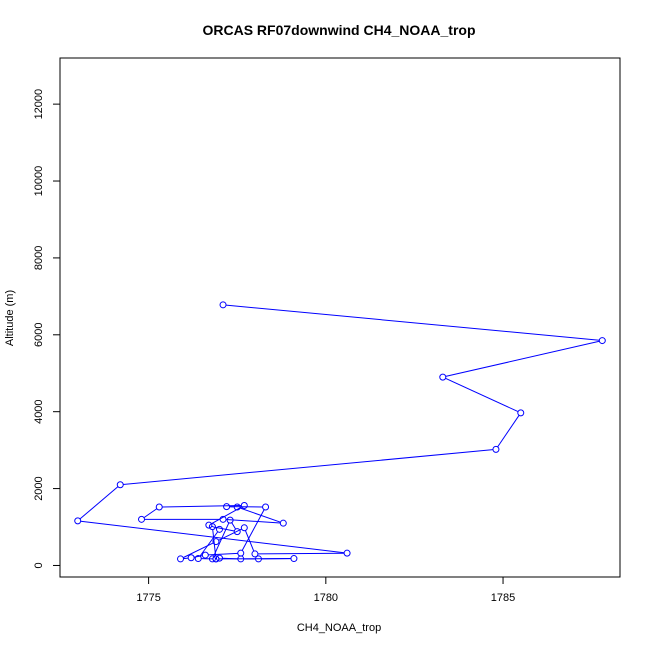 The height and width of the screenshot is (650, 650). Describe the element at coordinates (325, 590) in the screenshot. I see `x-axis: 1775 1780 1785` at that location.